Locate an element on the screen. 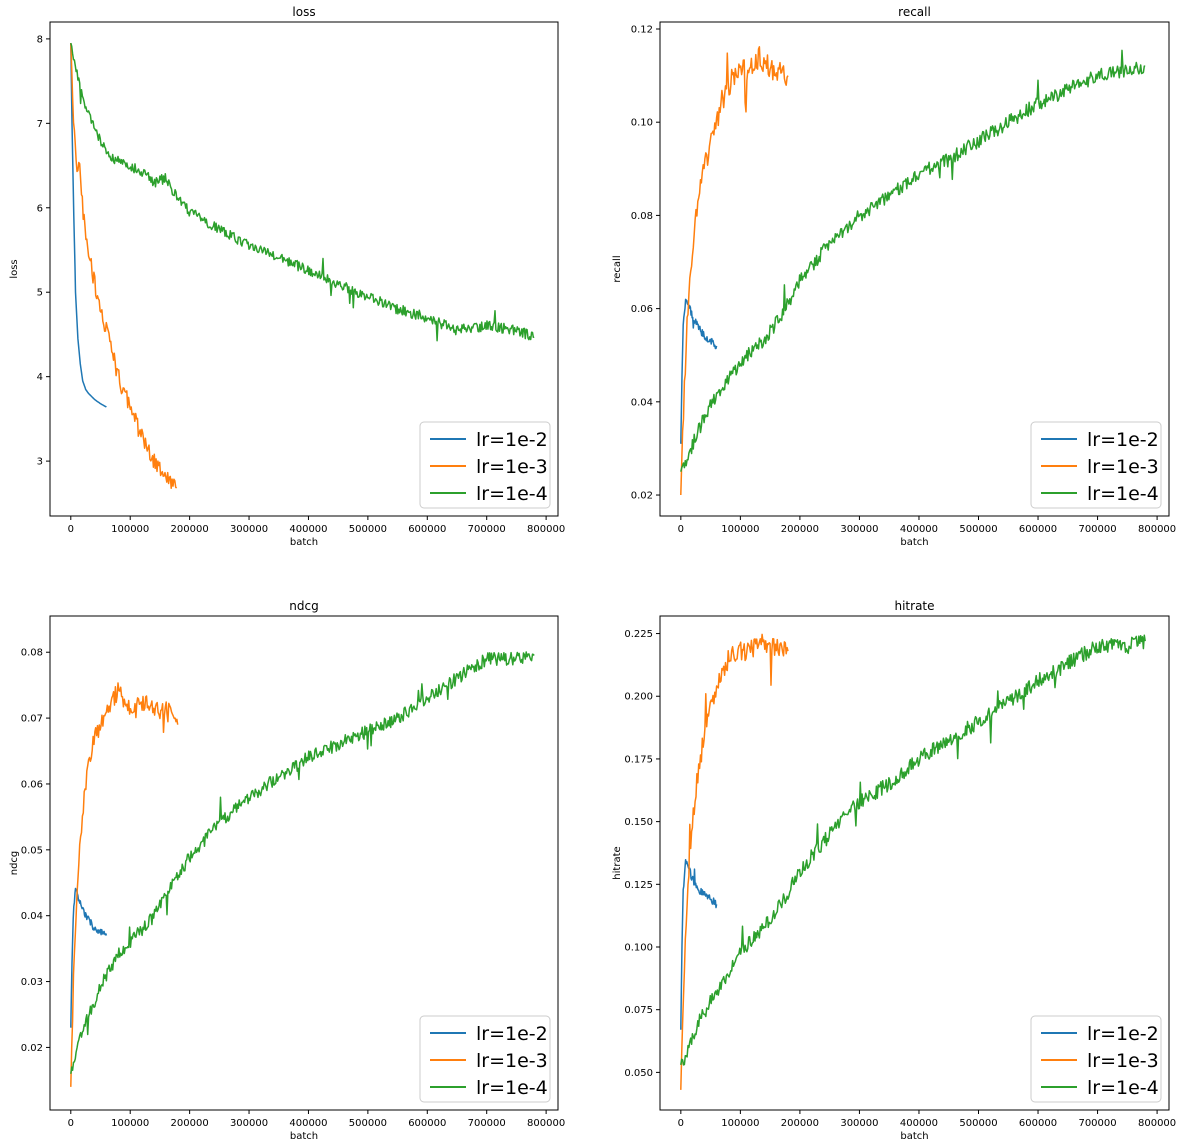 This screenshot has width=1180, height=1148. y-tick-label: 0.050 is located at coordinates (638, 1073).